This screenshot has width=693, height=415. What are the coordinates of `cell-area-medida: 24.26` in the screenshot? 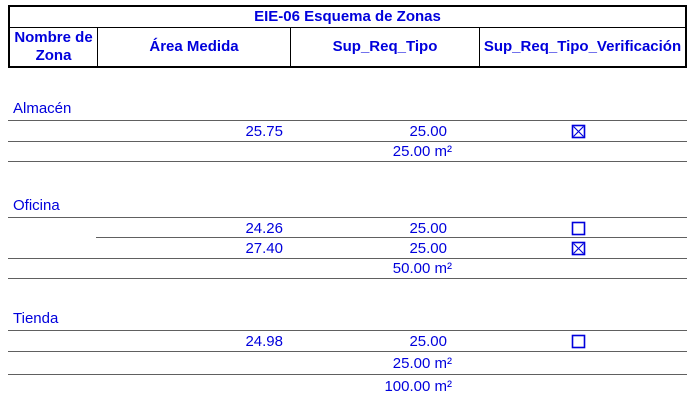 It's located at (264, 228).